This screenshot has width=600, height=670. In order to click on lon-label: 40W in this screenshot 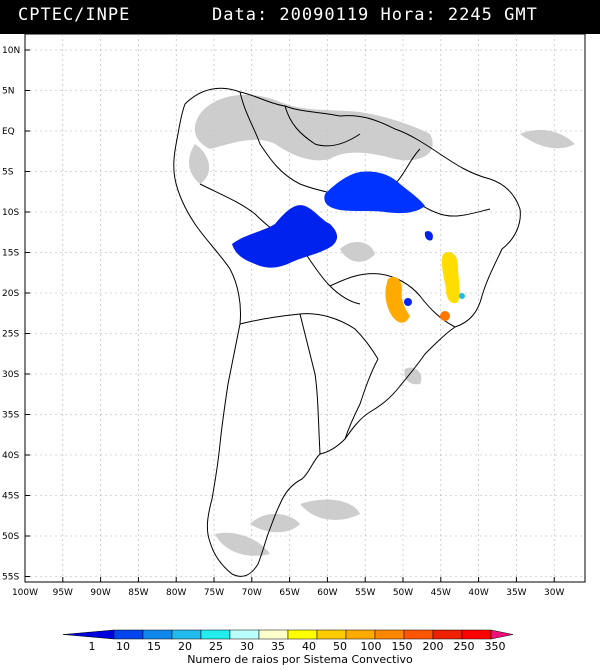, I will do `click(478, 593)`.